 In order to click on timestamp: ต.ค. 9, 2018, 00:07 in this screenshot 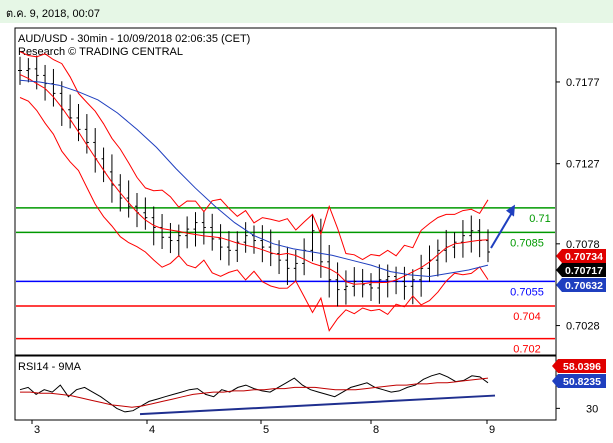, I will do `click(53, 14)`.